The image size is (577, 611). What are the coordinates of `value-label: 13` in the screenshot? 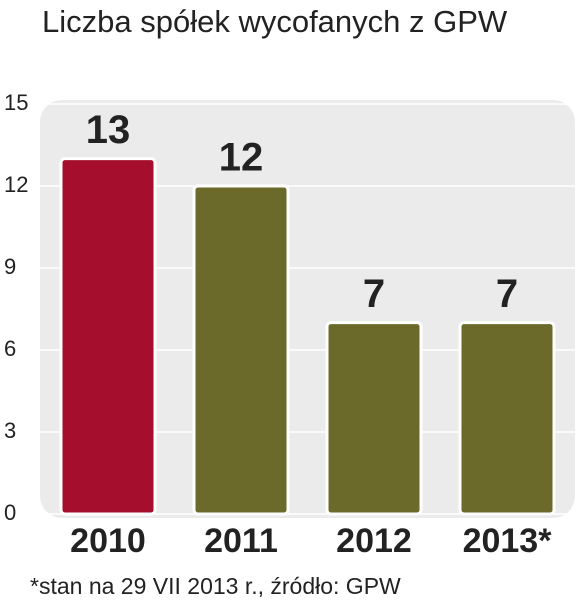 It's located at (108, 130).